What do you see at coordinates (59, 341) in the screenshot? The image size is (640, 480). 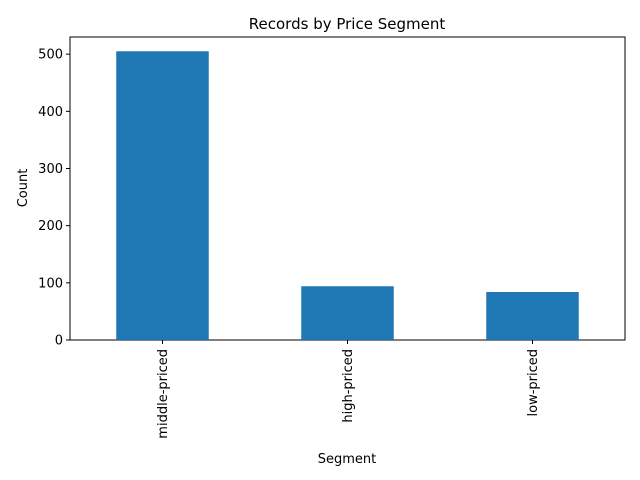 I see `y-tick-label: 0` at bounding box center [59, 341].